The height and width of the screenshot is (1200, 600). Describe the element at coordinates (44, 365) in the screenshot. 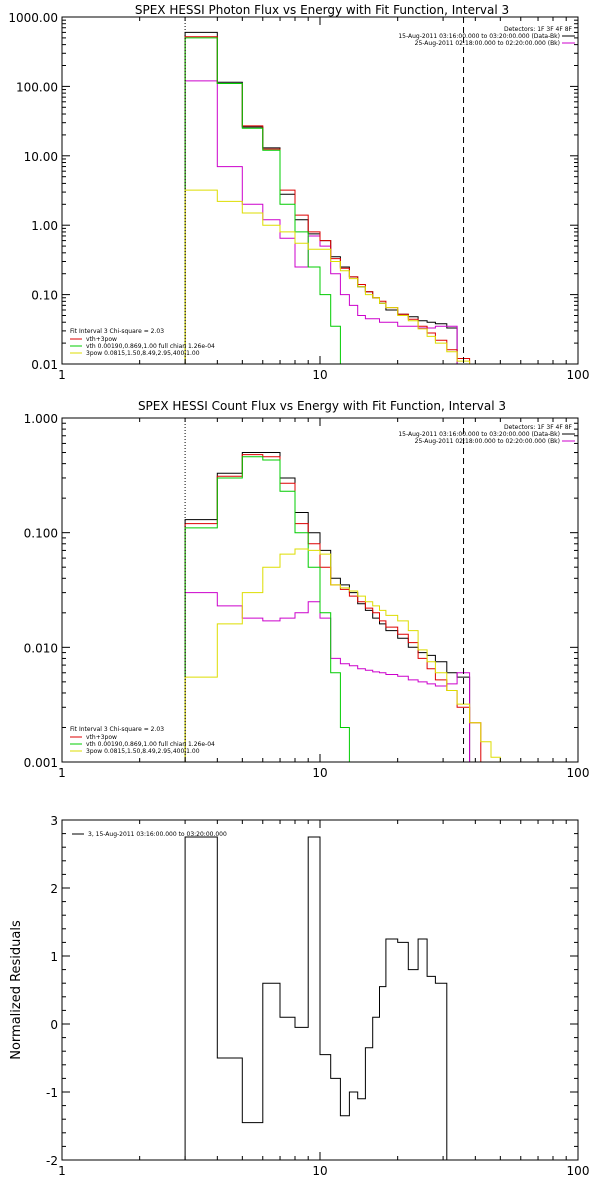

I see `photon-flux-y-tick-label: 0.01` at that location.